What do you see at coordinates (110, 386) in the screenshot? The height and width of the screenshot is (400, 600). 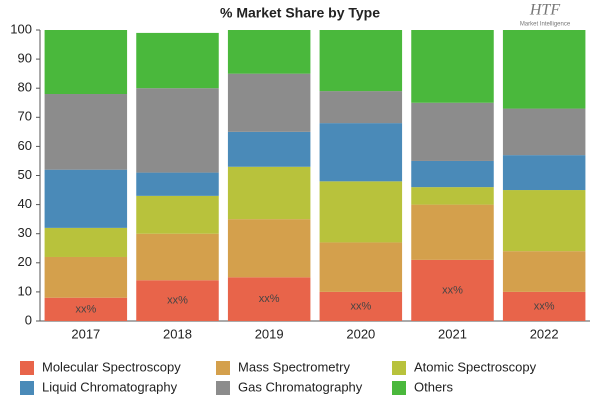 I see `legend-label: Liquid Chromatography` at bounding box center [110, 386].